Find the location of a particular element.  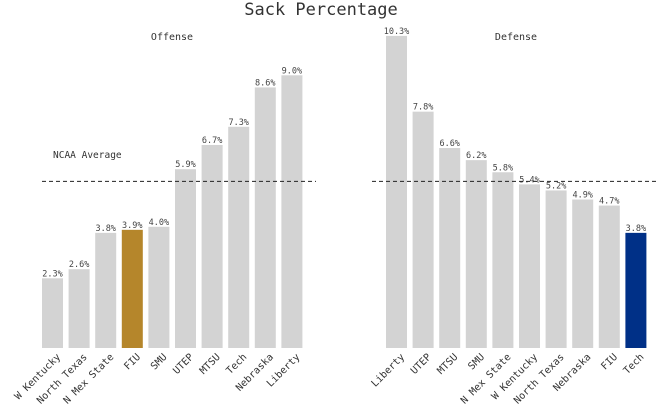

offense-value-label-n-mex-state: 3.8% is located at coordinates (105, 229).